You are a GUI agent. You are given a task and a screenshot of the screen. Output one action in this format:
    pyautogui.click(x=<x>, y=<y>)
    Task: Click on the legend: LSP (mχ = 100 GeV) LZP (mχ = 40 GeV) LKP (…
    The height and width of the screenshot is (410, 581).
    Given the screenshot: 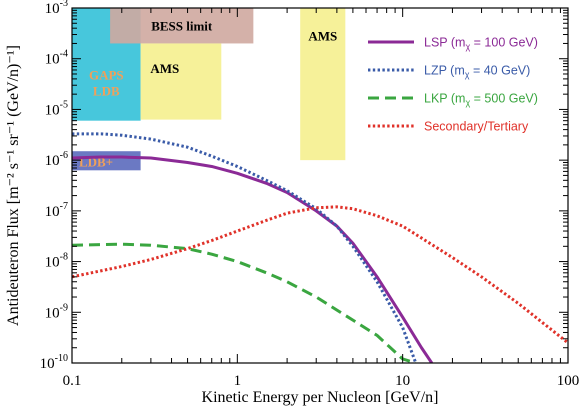 What is the action you would take?
    pyautogui.click(x=453, y=85)
    